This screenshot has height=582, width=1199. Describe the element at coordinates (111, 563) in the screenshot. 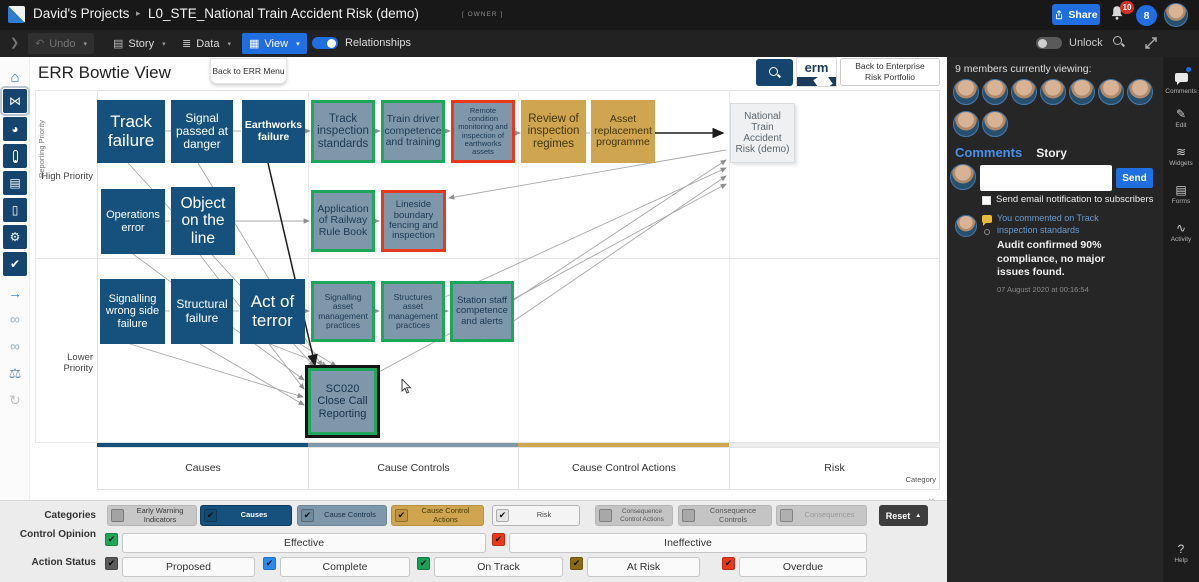

I see `proposed-checkbox` at that location.